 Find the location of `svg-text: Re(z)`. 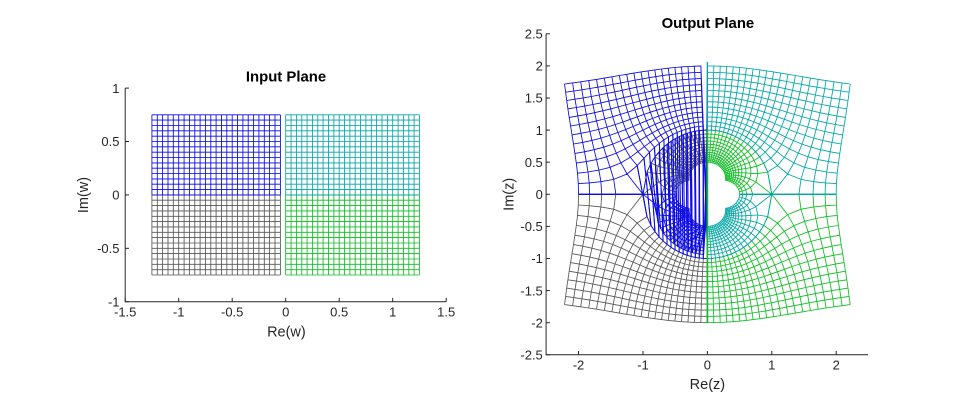

svg-text: Re(z) is located at coordinates (707, 385).